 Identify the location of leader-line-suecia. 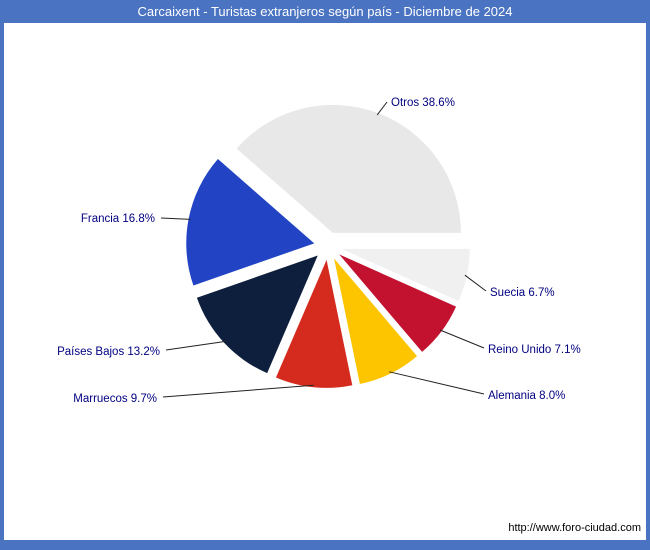
(475, 283).